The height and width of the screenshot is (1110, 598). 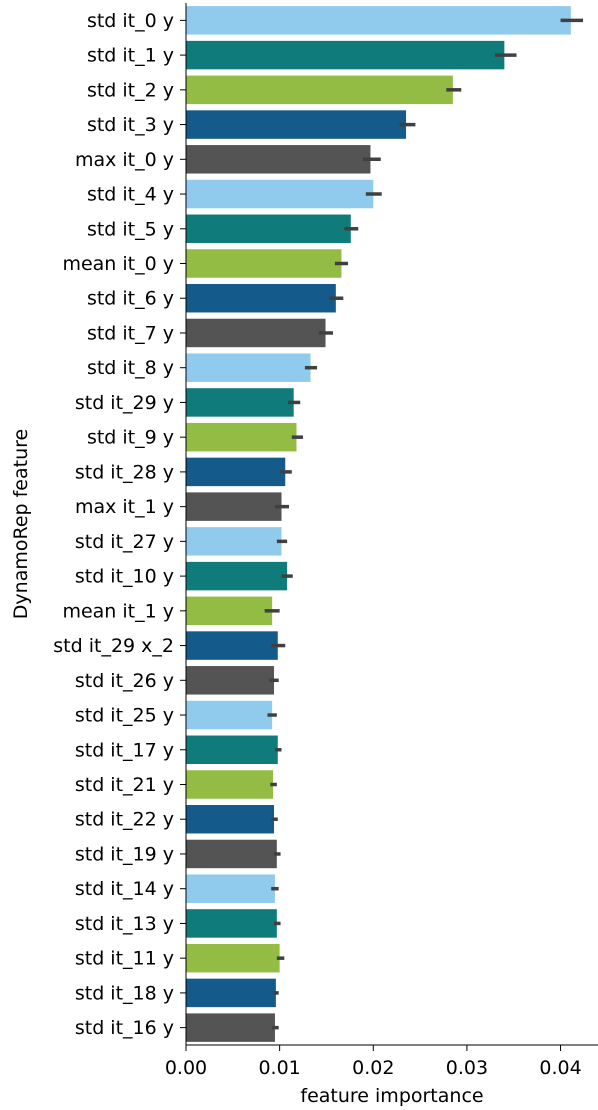 I want to click on y-tick-label: mean it_1 y, so click(x=118, y=611).